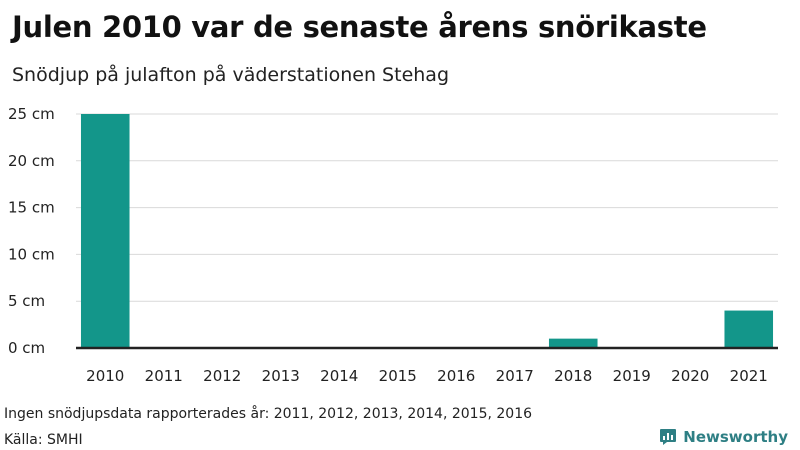 This screenshot has width=800, height=450. What do you see at coordinates (632, 376) in the screenshot?
I see `x-tick-label: 2019` at bounding box center [632, 376].